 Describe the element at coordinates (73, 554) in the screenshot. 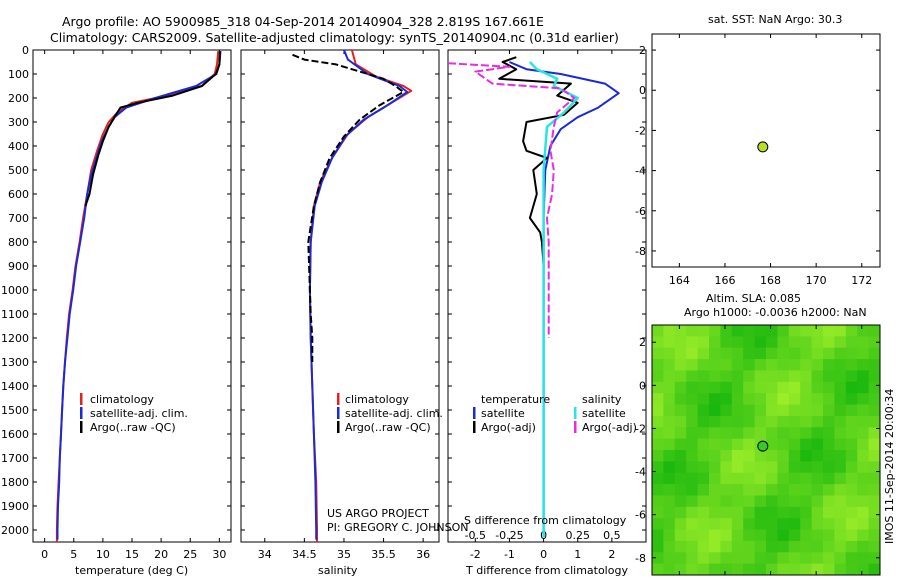

I see `x-tick-label: 5` at that location.